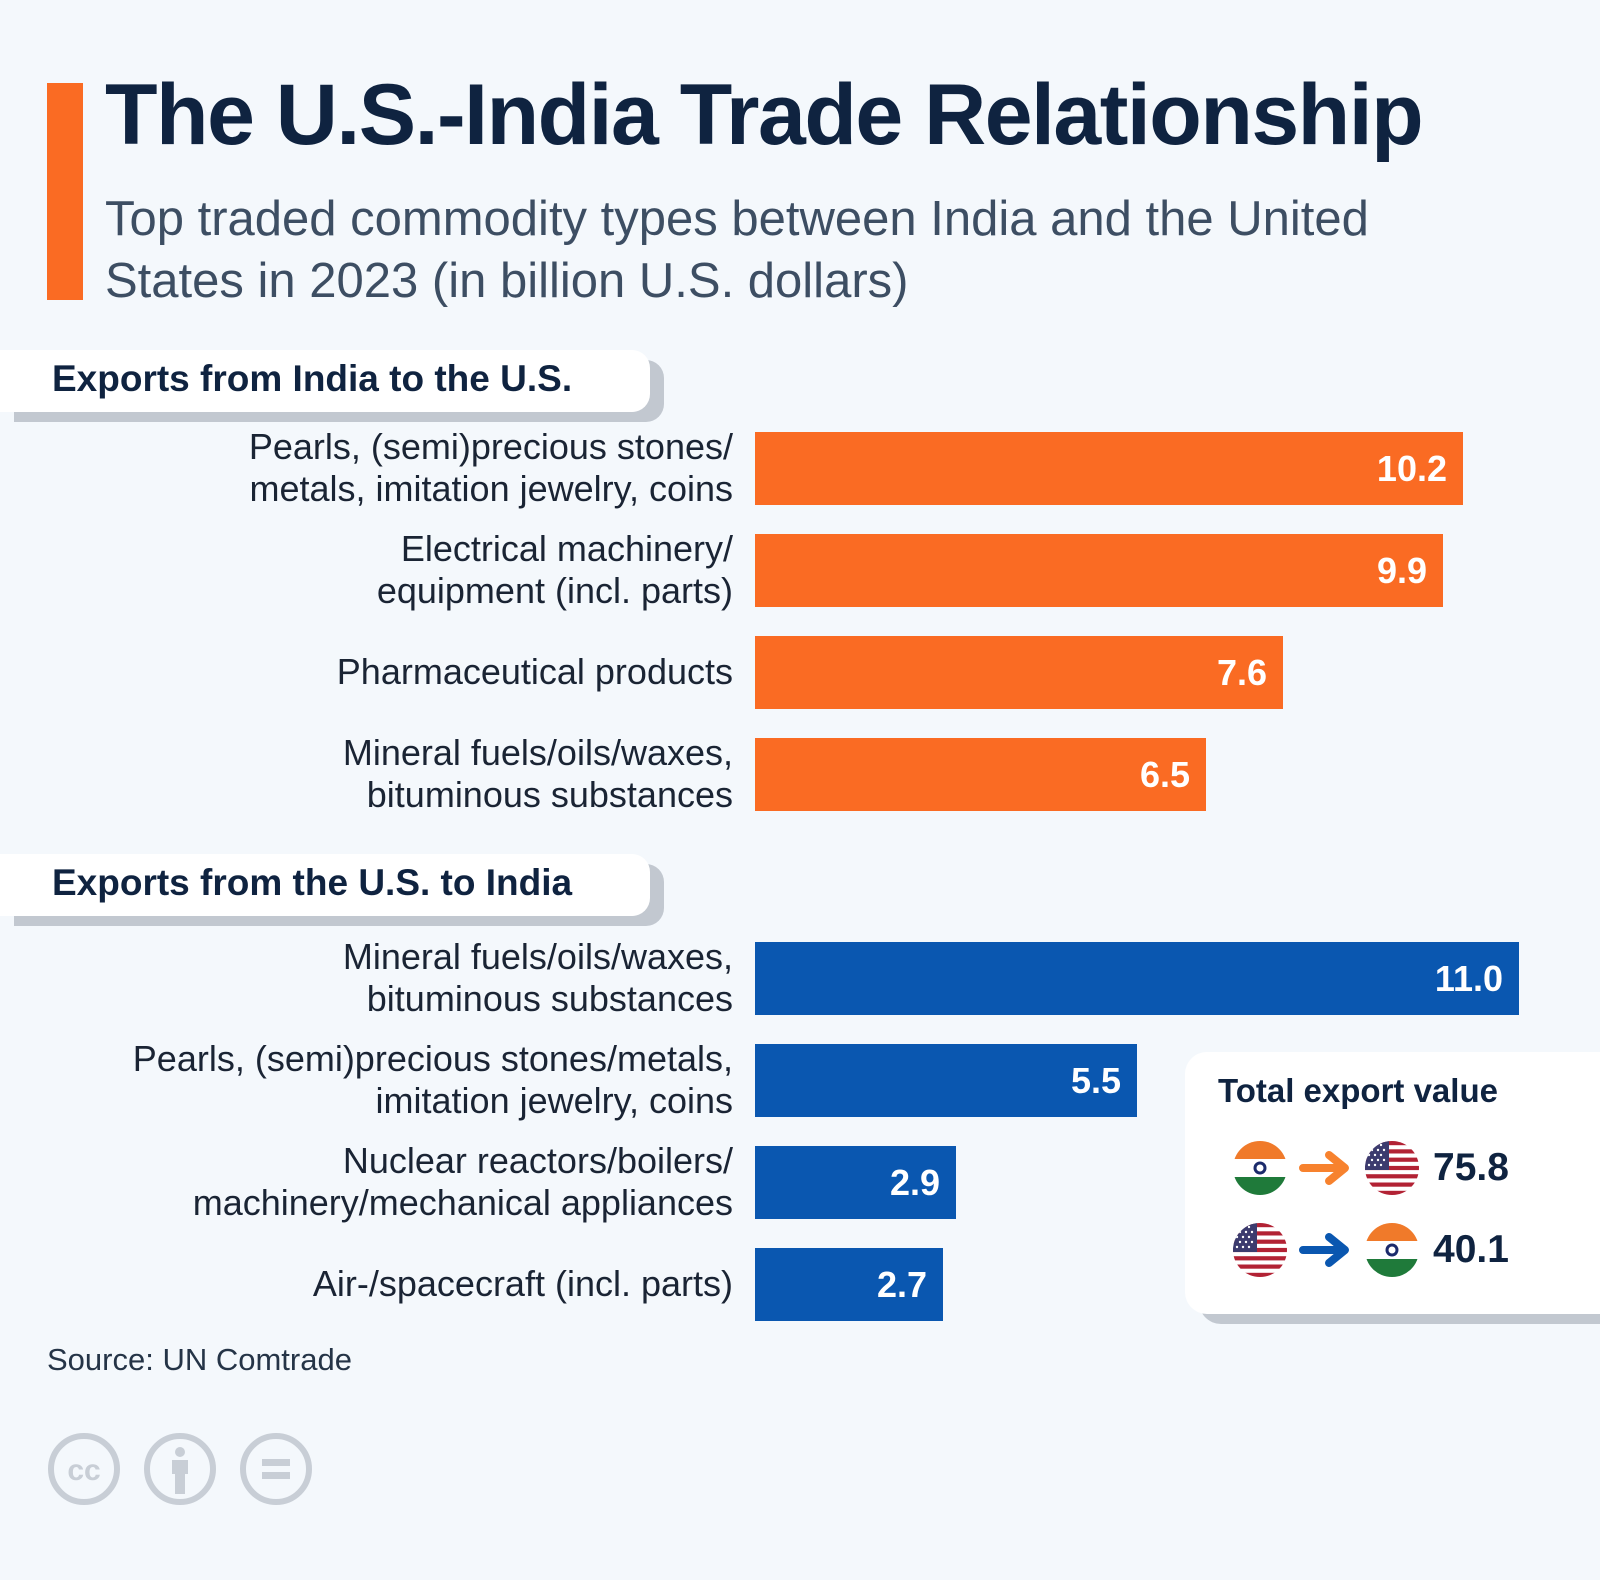 The width and height of the screenshot is (1600, 1580). What do you see at coordinates (522, 1283) in the screenshot?
I see `category-label: Air-/spacecraft (incl. parts)` at bounding box center [522, 1283].